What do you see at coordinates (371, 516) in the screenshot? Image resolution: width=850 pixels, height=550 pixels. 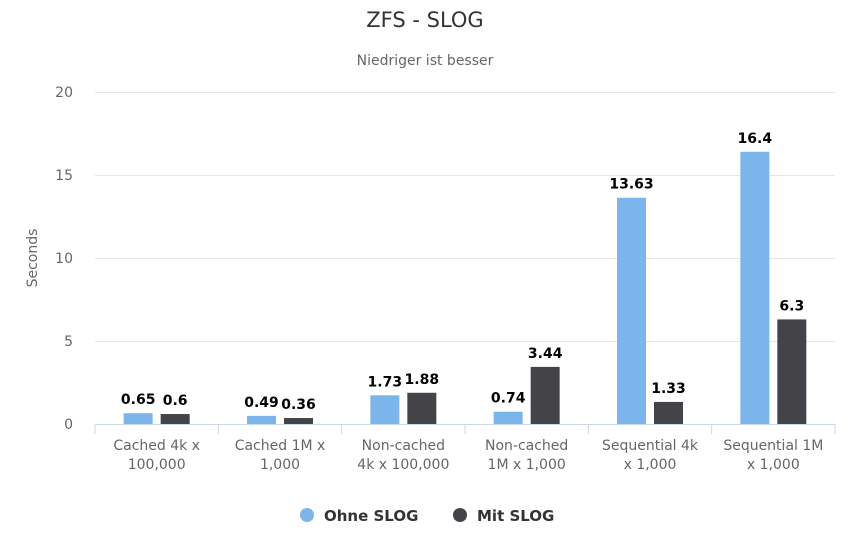 I see `legend-label: Ohne SLOG` at bounding box center [371, 516].